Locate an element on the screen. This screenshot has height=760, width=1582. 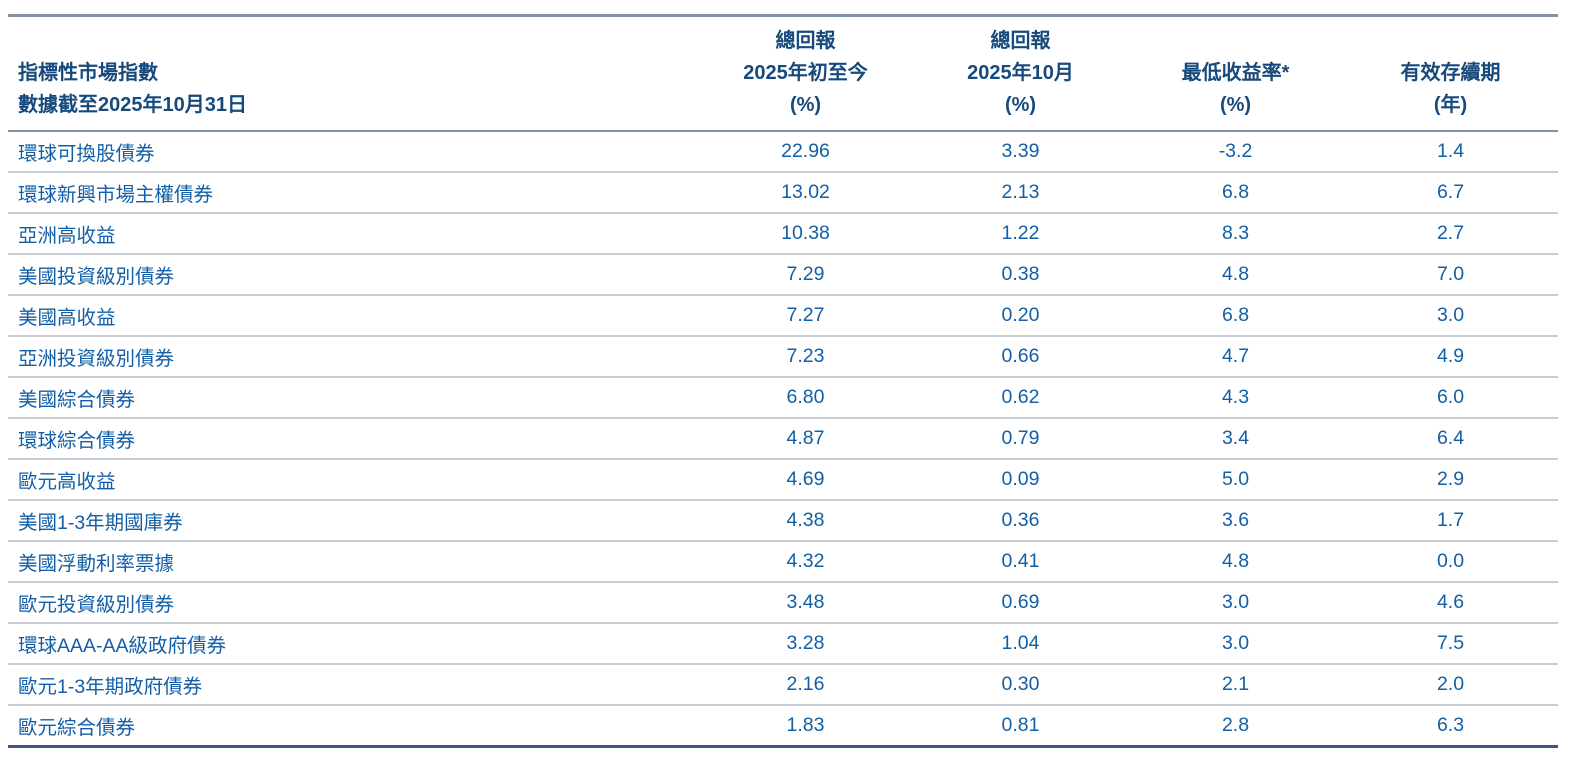
month-return-cell: 0.20 is located at coordinates (1020, 315).